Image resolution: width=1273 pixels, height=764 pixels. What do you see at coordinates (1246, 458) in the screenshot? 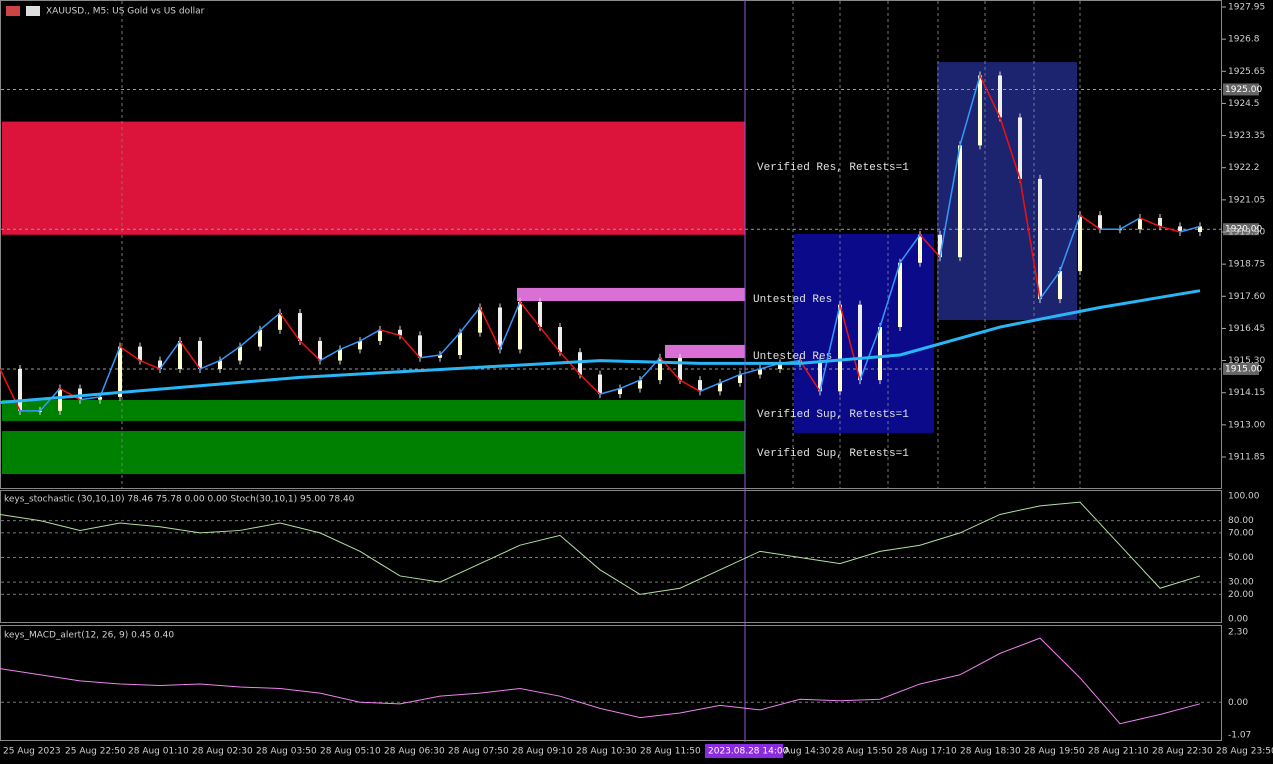
I see `price-tick-label: 1911.85` at bounding box center [1246, 458].